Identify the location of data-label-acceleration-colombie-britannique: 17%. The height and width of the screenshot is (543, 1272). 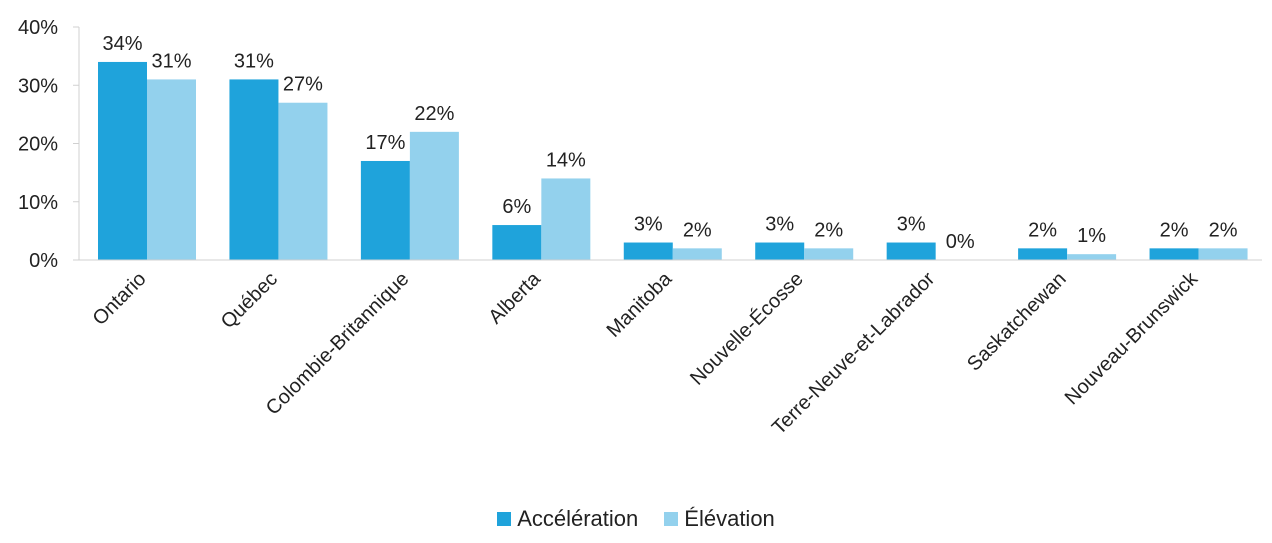
(385, 143).